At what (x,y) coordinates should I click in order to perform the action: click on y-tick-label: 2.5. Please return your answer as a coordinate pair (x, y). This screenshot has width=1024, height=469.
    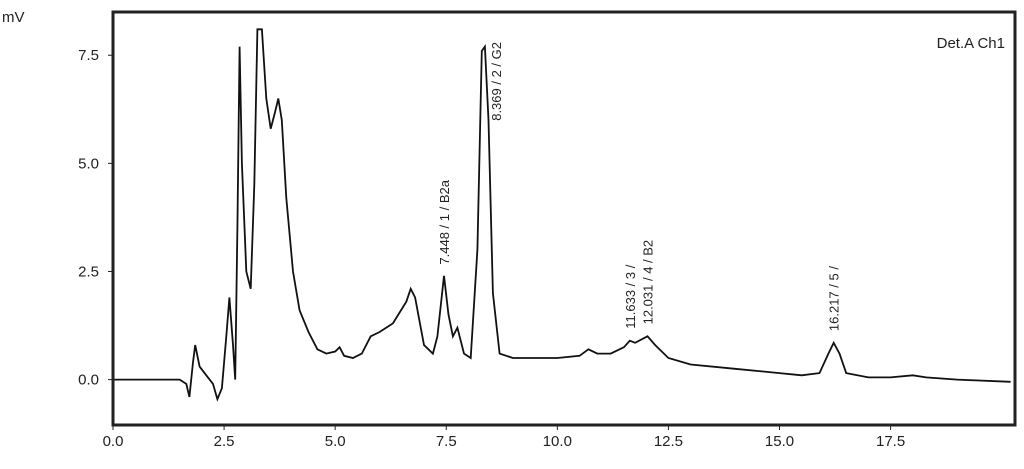
    Looking at the image, I should click on (88, 271).